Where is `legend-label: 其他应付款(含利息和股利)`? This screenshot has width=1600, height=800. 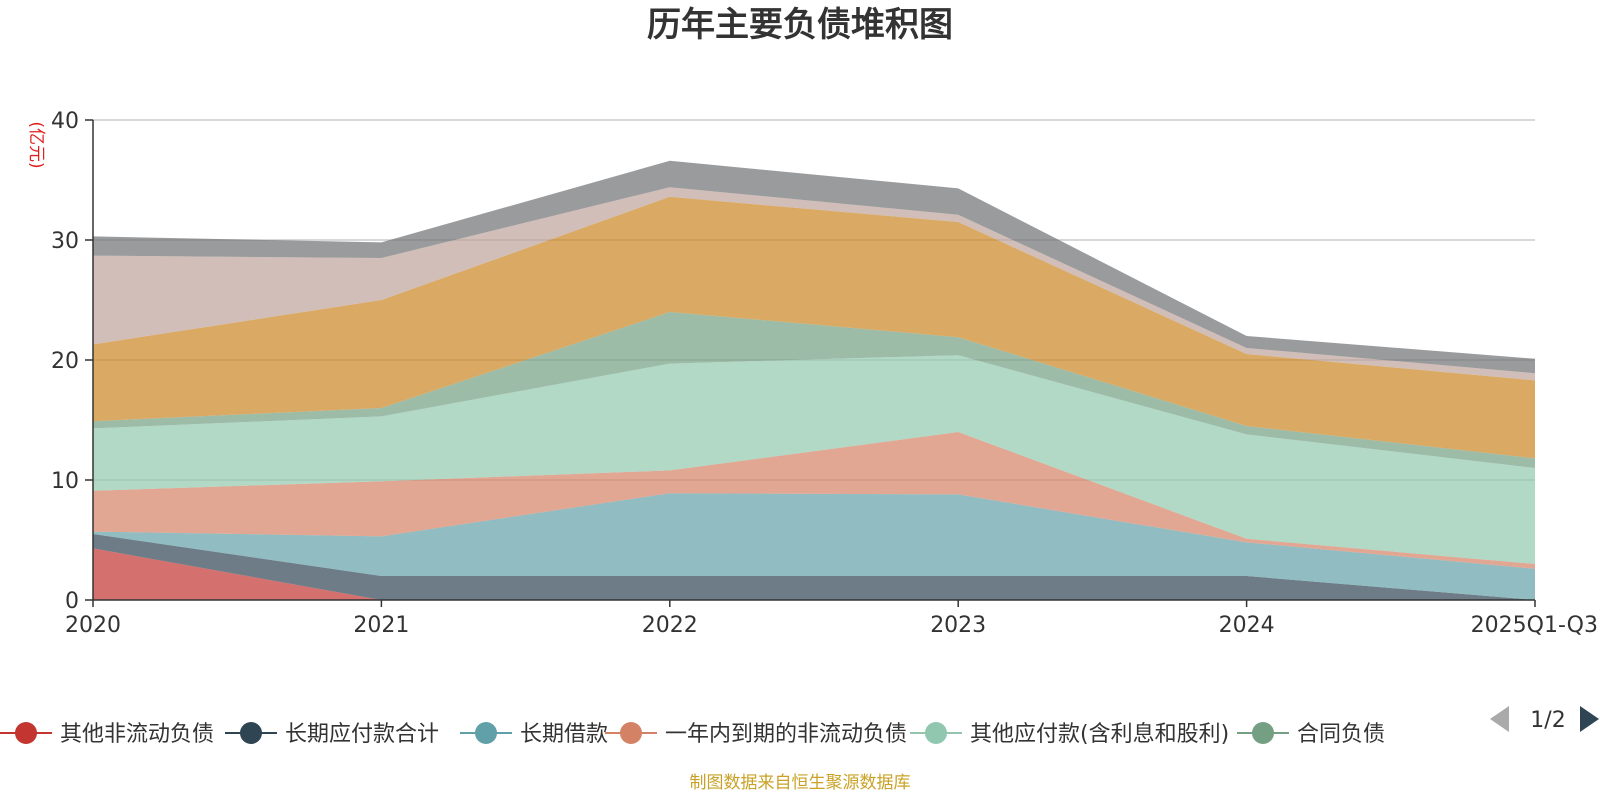
legend-label: 其他应付款(含利息和股利) is located at coordinates (1099, 734).